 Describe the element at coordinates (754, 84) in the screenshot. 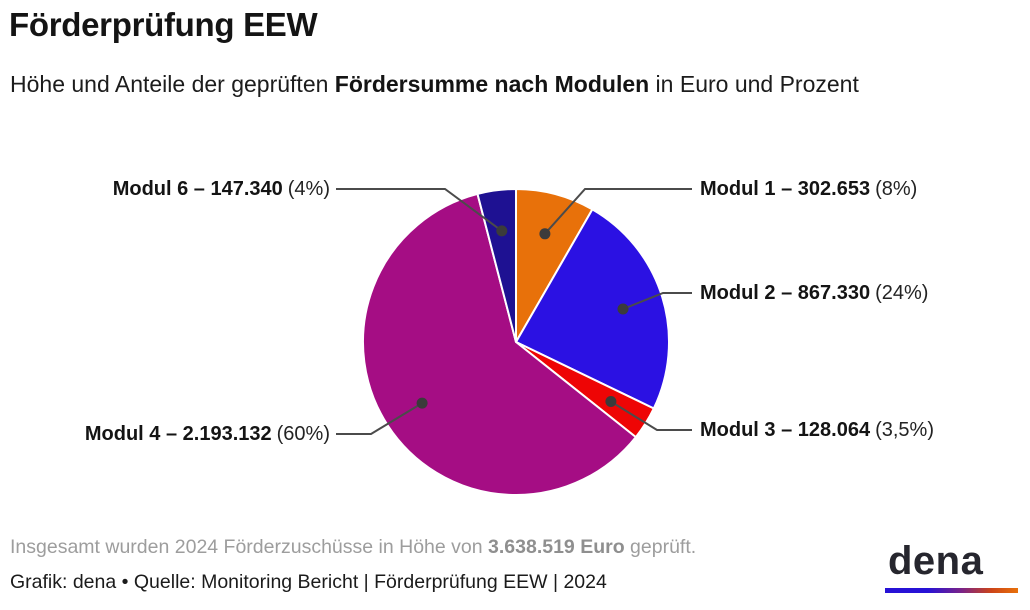

I see `subtitle-text-post: in Euro und Prozent` at that location.